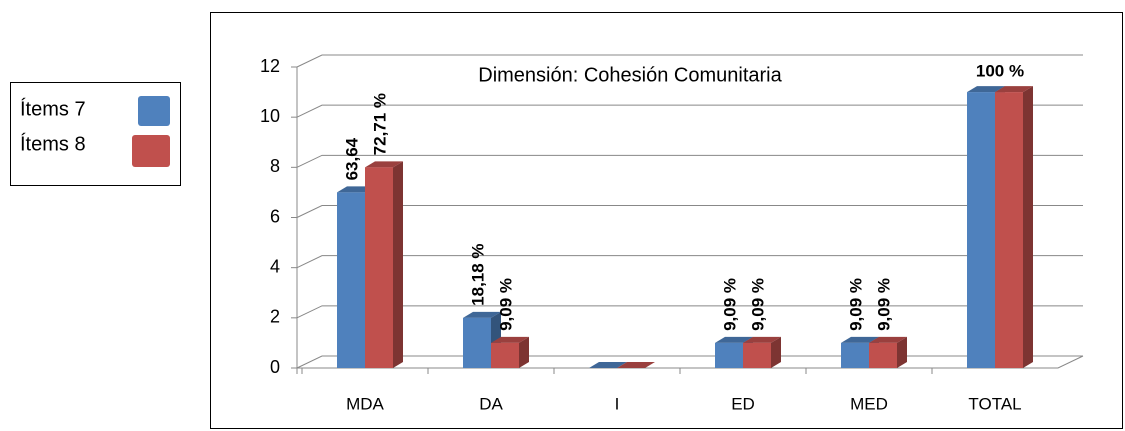 Image resolution: width=1125 pixels, height=431 pixels. Describe the element at coordinates (53, 143) in the screenshot. I see `legend-label: Ítems 8` at that location.